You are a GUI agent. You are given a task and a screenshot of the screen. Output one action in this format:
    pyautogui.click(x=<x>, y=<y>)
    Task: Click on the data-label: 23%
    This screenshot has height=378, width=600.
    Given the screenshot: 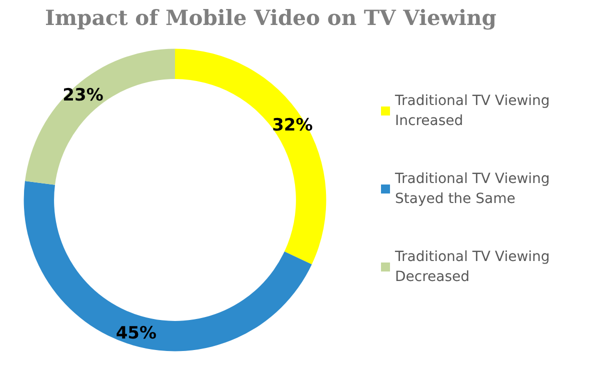 What is the action you would take?
    pyautogui.click(x=83, y=96)
    